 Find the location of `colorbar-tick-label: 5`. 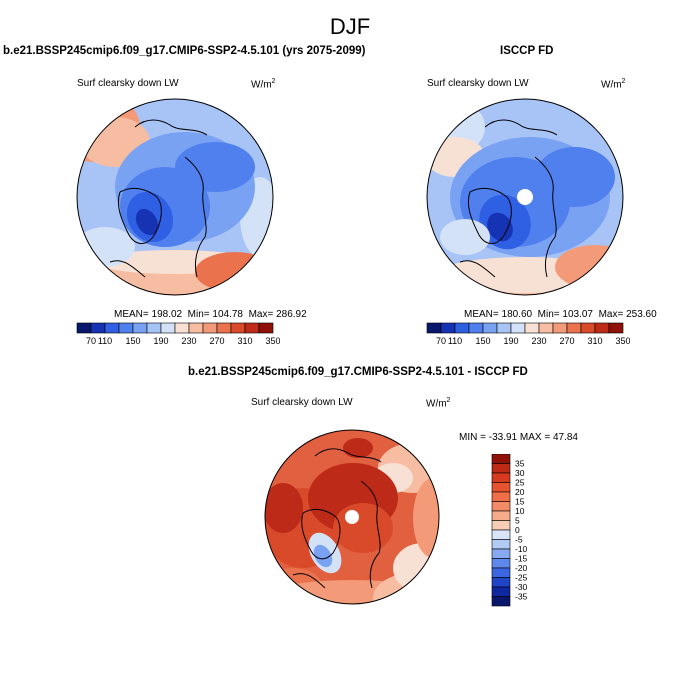

colorbar-tick-label: 5 is located at coordinates (517, 521).